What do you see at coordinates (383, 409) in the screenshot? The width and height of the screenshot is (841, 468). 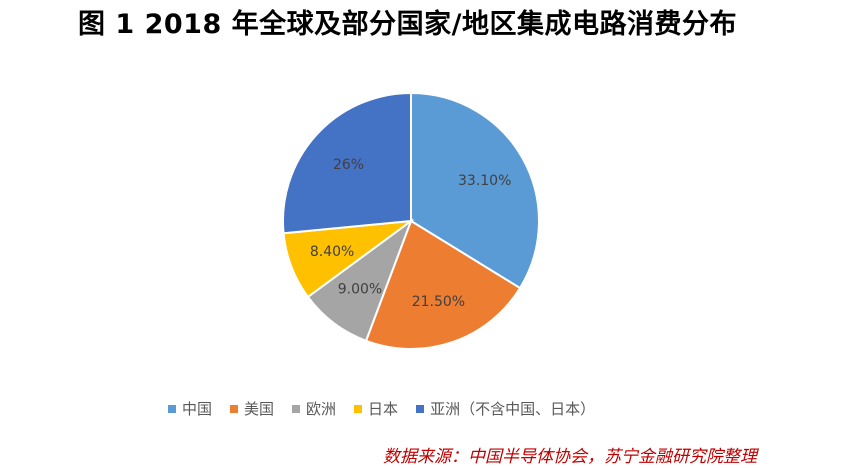 I see `legend-label: 日本` at bounding box center [383, 409].